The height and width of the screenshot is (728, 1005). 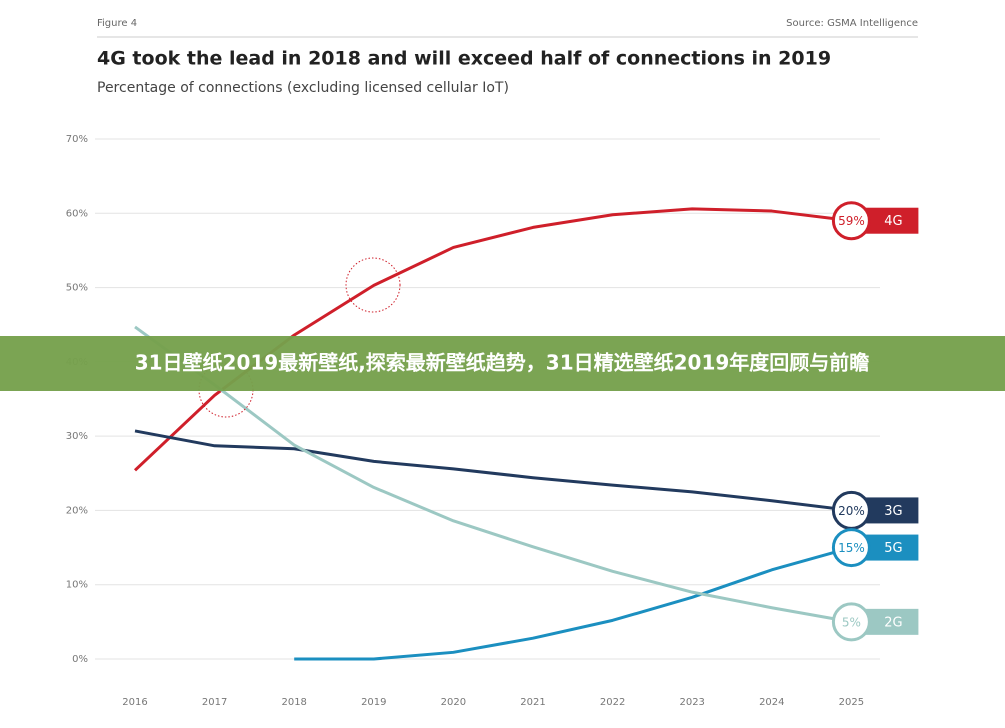 I want to click on x-tick-label: 2022, so click(x=612, y=702).